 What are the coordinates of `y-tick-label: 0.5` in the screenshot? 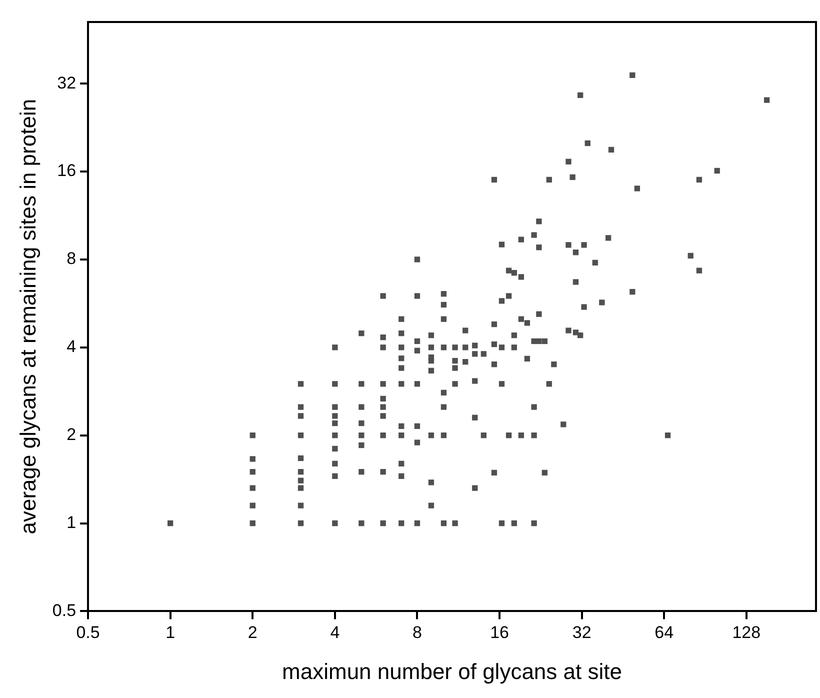 It's located at (64, 610).